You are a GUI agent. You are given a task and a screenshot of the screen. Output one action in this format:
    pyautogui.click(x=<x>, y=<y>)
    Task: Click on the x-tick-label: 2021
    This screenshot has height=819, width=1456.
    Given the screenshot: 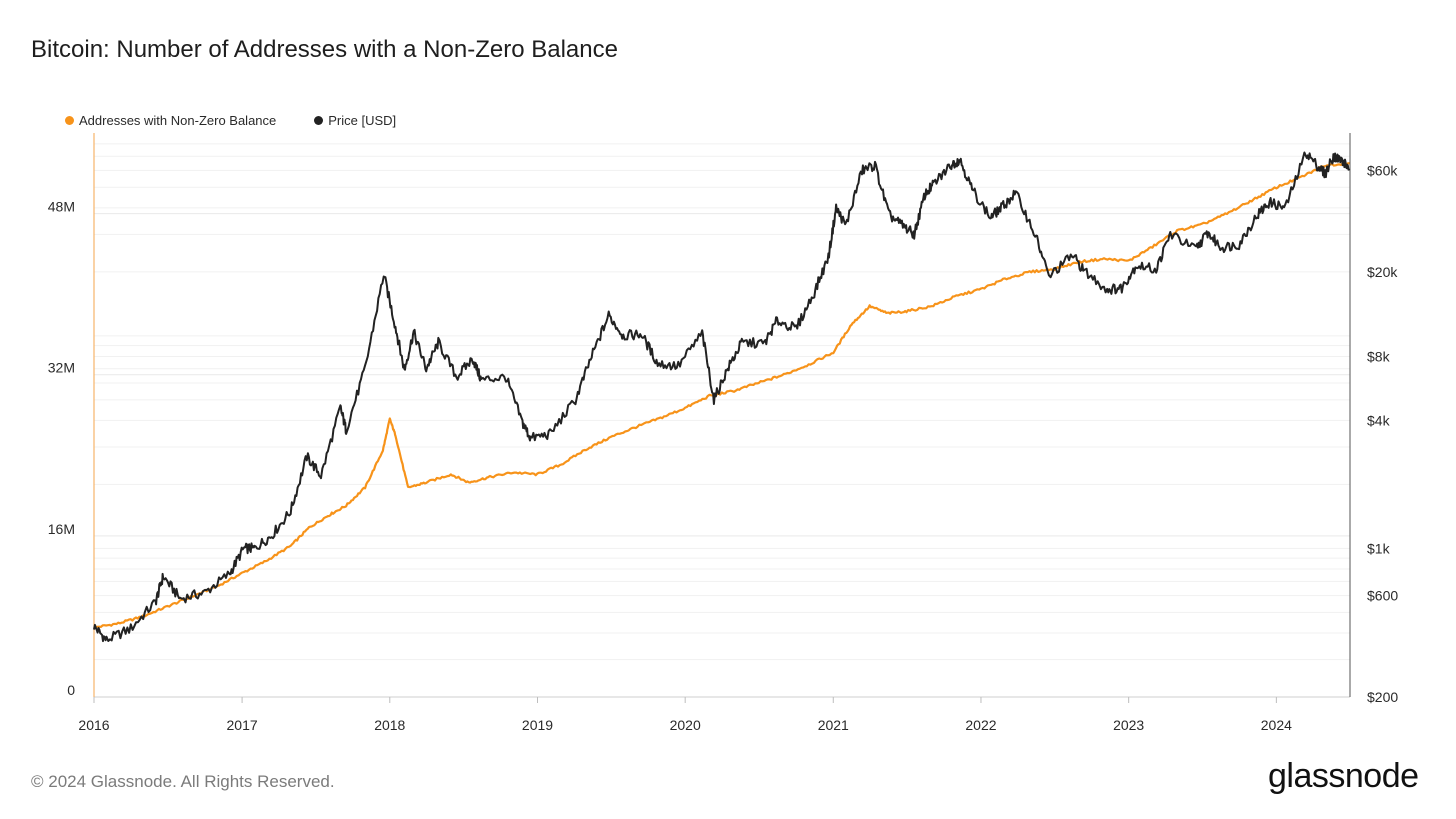 What is the action you would take?
    pyautogui.click(x=833, y=725)
    